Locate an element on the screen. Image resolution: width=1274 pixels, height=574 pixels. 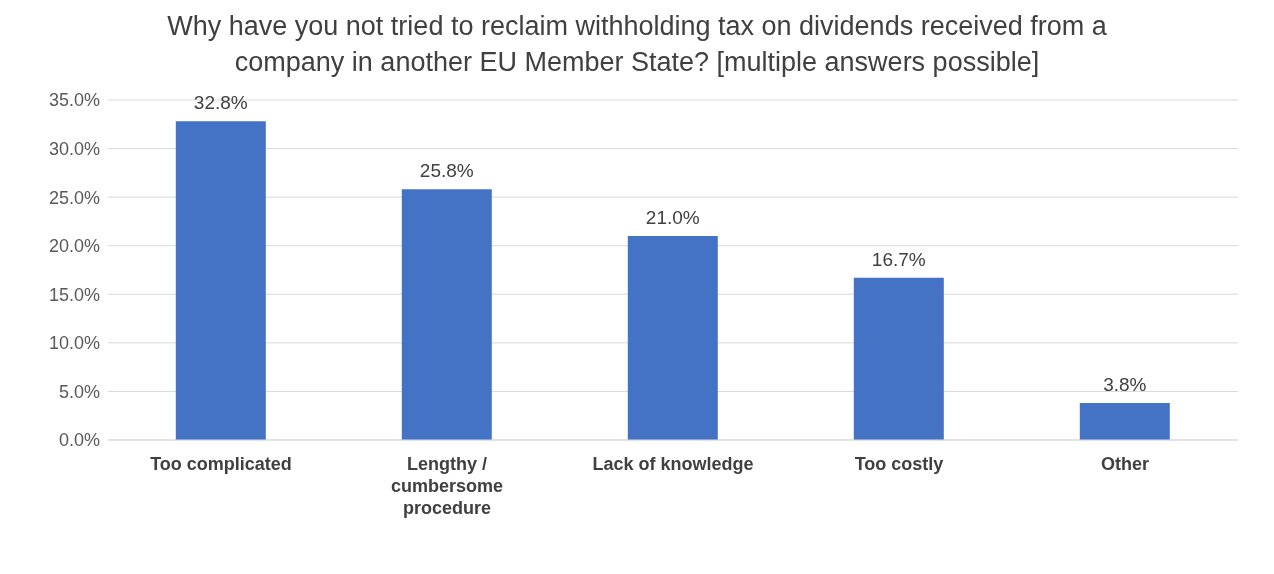
x-tick-label: Other is located at coordinates (1125, 464).